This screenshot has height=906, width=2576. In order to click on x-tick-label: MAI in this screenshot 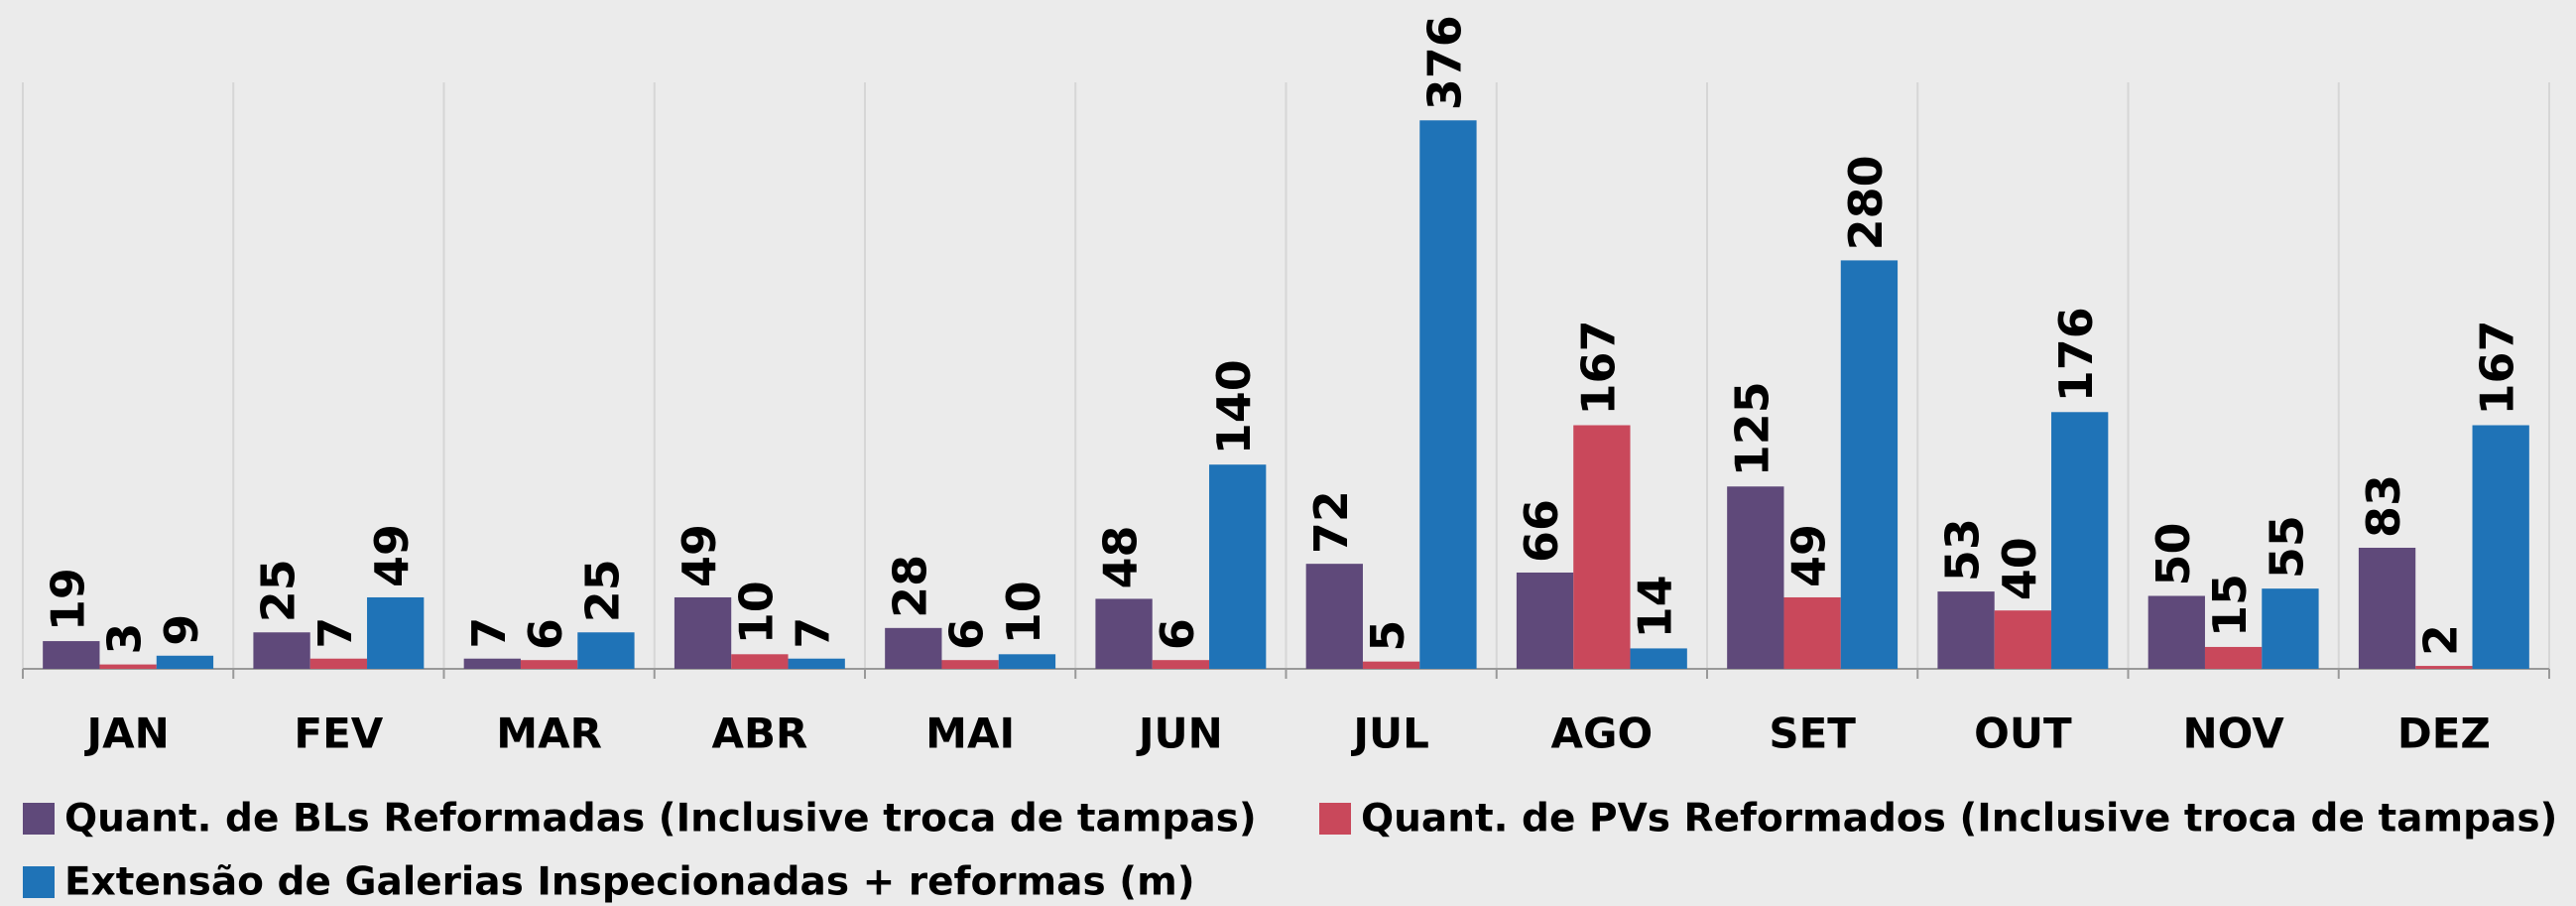, I will do `click(970, 734)`.